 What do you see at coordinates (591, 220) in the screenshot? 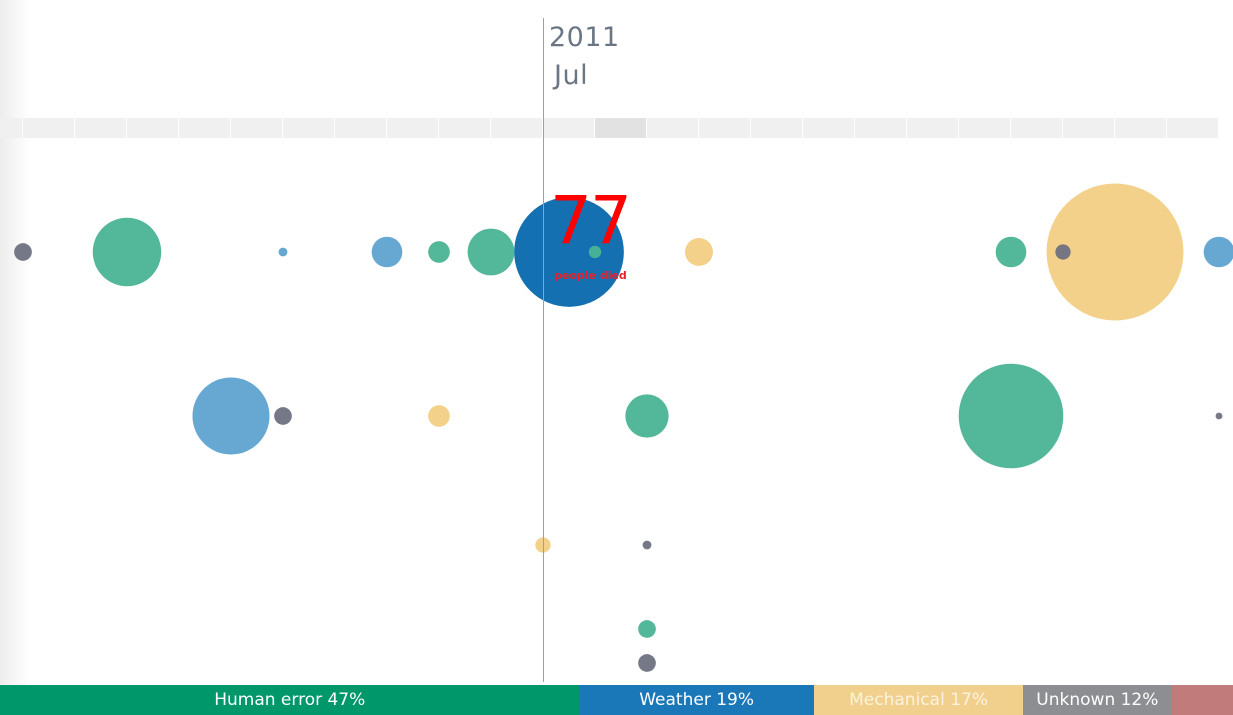
I see `selected-deaths-count: 77` at bounding box center [591, 220].